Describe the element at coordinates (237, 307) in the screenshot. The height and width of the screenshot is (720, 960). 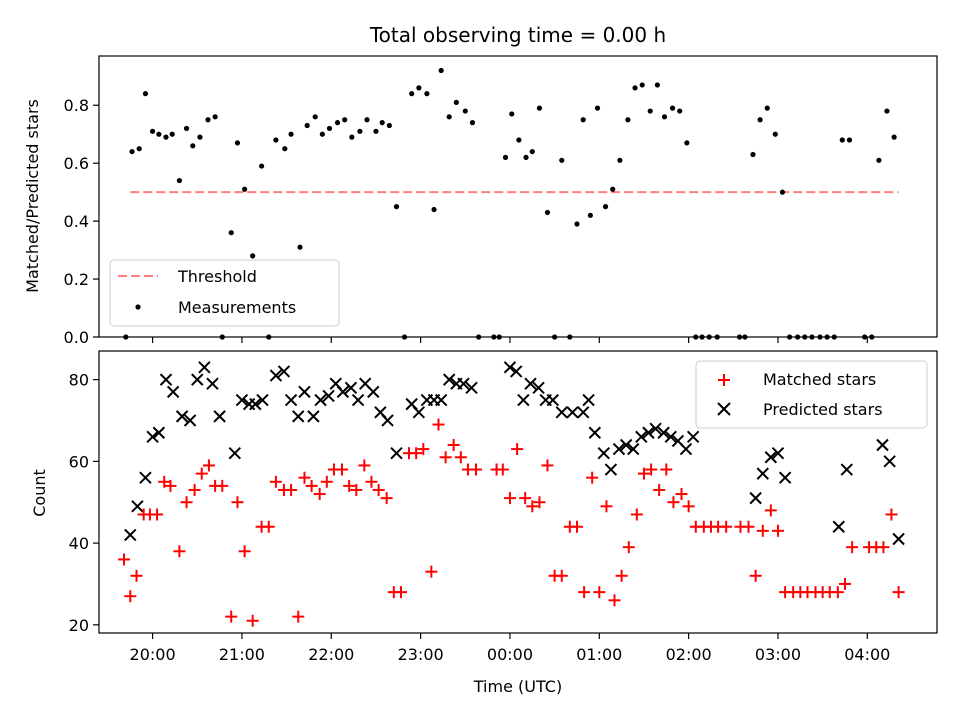
I see `measurements-legend-label: Measurements` at that location.